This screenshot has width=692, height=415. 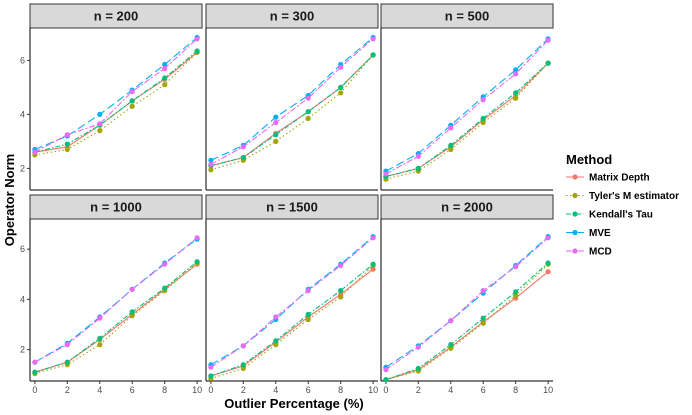 What do you see at coordinates (634, 196) in the screenshot?
I see `legend-label: Tyler's M estimator` at bounding box center [634, 196].